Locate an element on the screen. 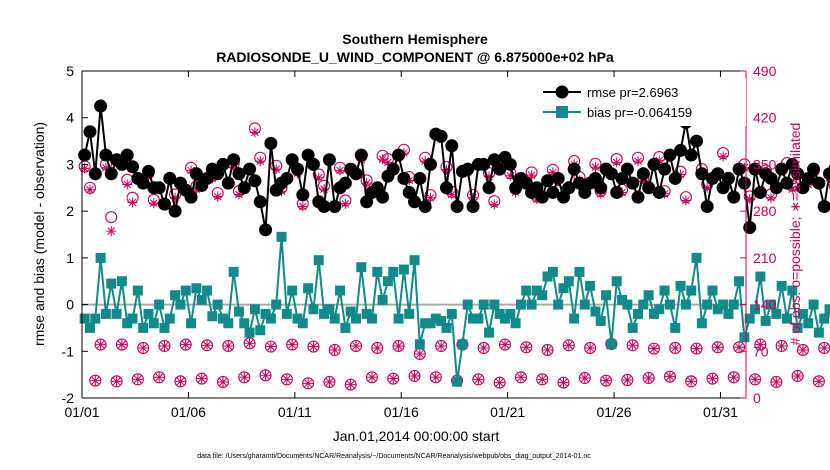 This screenshot has width=830, height=470. y-tick-label: 2 is located at coordinates (70, 211).